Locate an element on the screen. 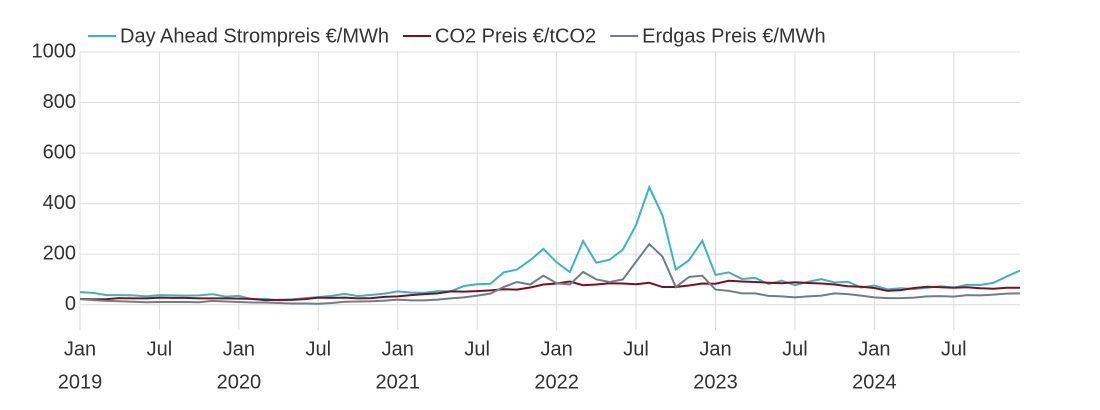 This screenshot has width=1100, height=410. x-tick-label: 2019 is located at coordinates (80, 382).